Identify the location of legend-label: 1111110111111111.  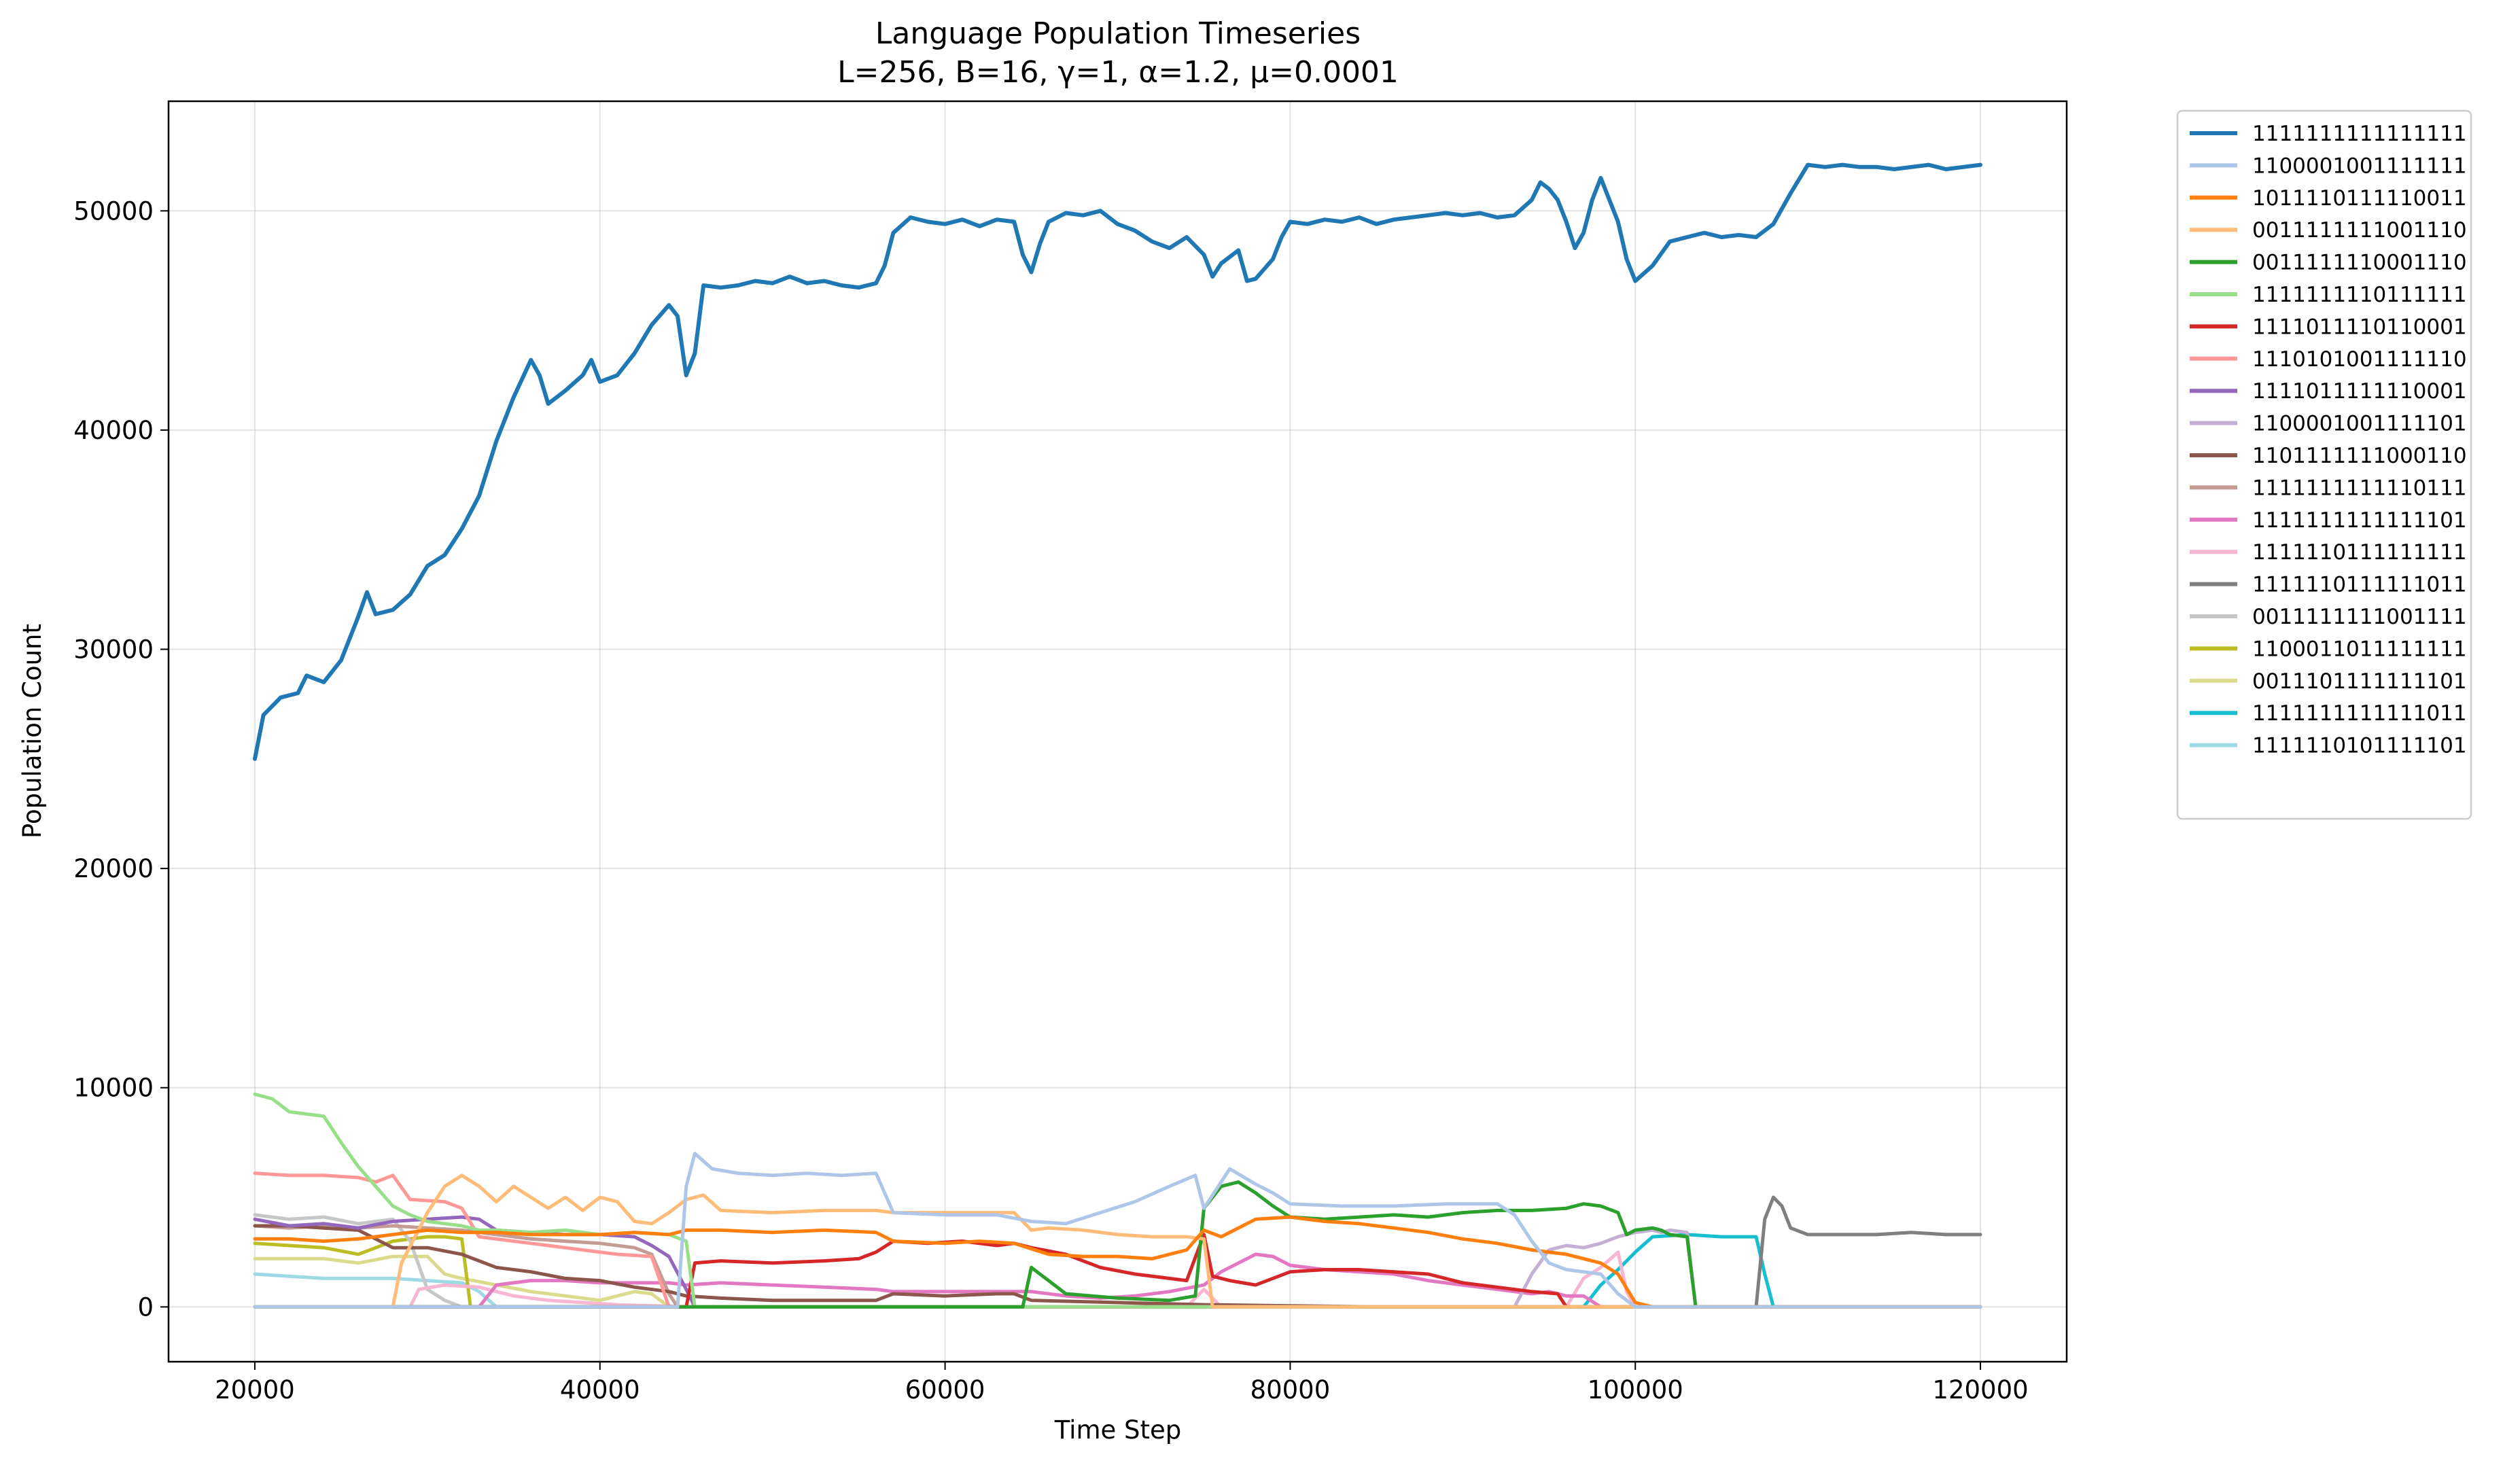
(2359, 552).